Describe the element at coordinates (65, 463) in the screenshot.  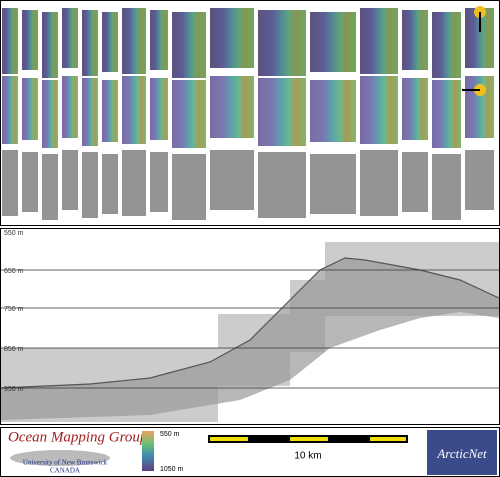
I see `university: University of New Brunswick` at that location.